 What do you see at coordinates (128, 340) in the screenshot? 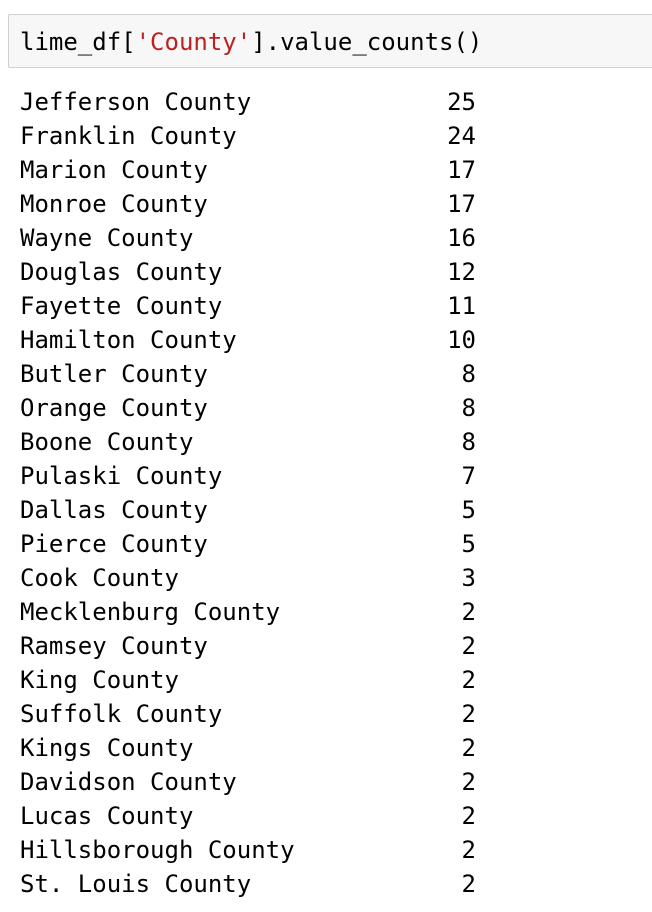
I see `county-name: Hamilton County` at bounding box center [128, 340].